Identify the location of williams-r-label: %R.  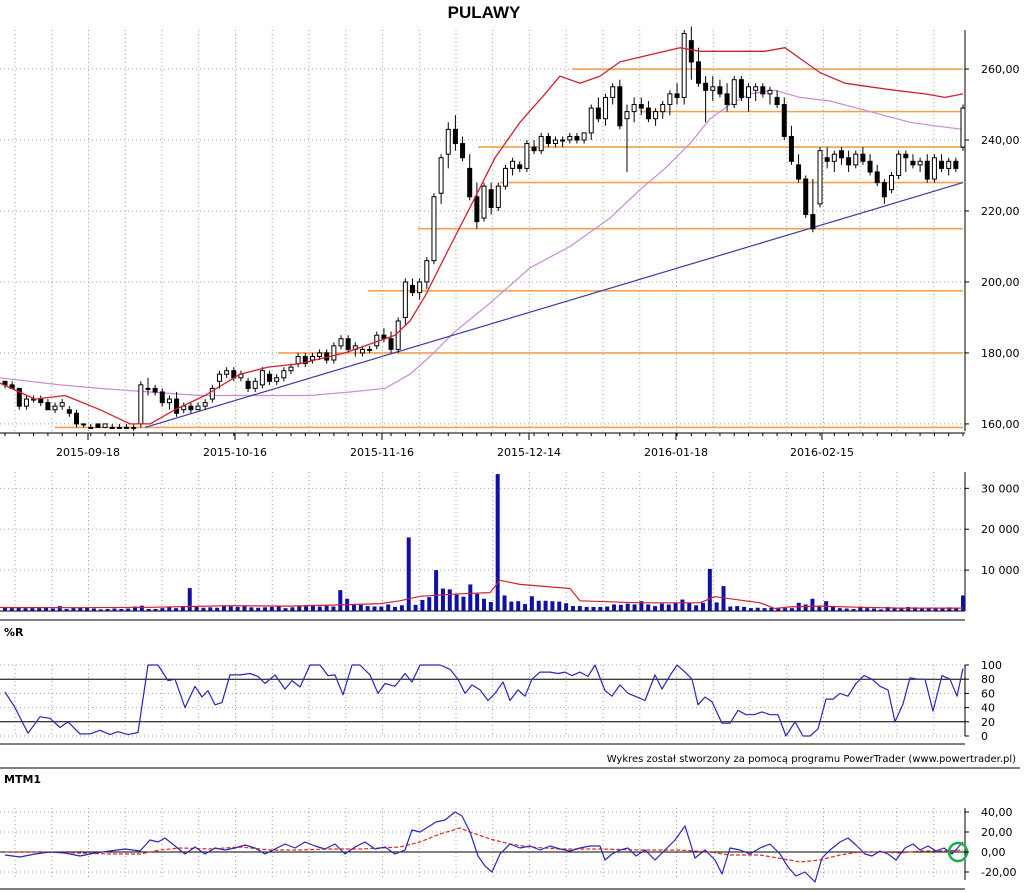
(14, 632).